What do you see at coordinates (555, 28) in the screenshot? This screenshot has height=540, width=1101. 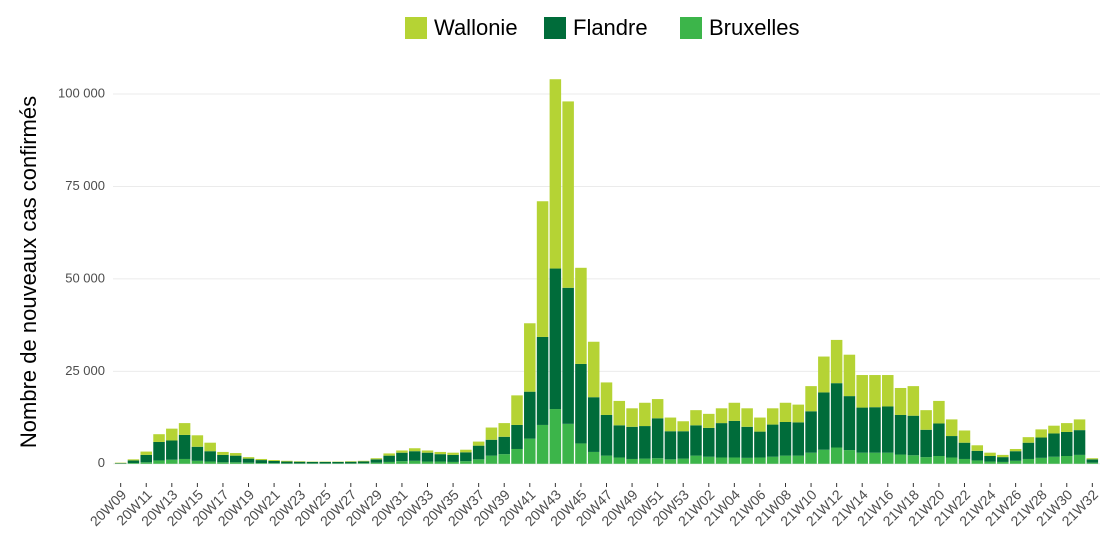 I see `legend-swatch` at bounding box center [555, 28].